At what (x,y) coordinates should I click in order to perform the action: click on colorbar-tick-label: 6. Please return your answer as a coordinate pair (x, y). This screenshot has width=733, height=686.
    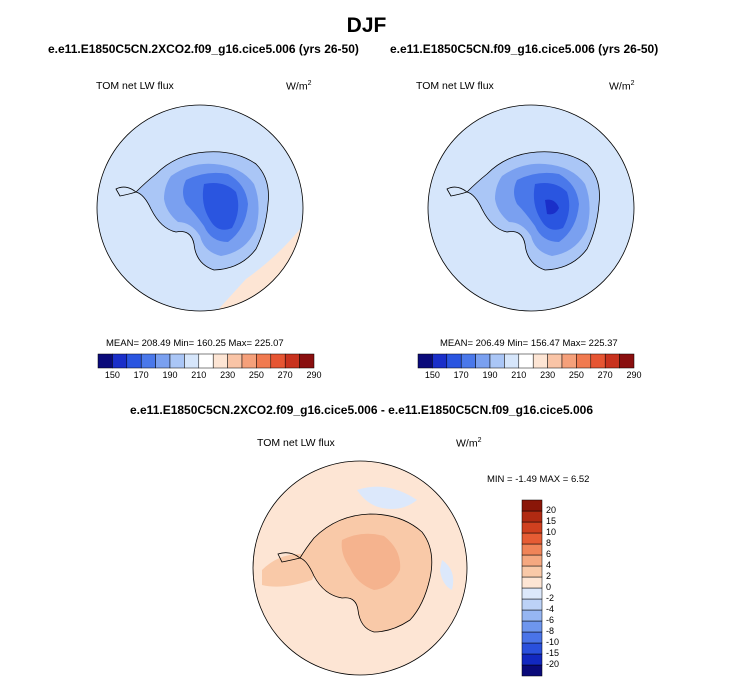
    Looking at the image, I should click on (549, 554).